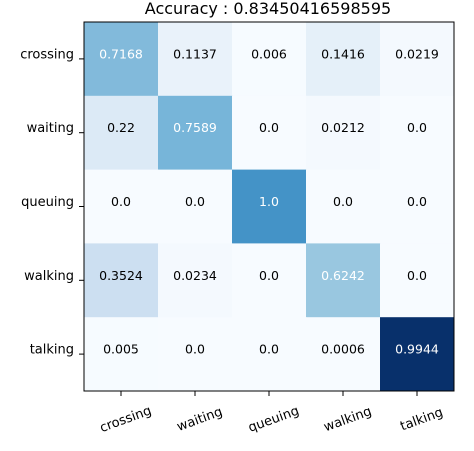 The height and width of the screenshot is (451, 474). Describe the element at coordinates (47, 202) in the screenshot. I see `y-tick-label-queuing: queuing` at that location.